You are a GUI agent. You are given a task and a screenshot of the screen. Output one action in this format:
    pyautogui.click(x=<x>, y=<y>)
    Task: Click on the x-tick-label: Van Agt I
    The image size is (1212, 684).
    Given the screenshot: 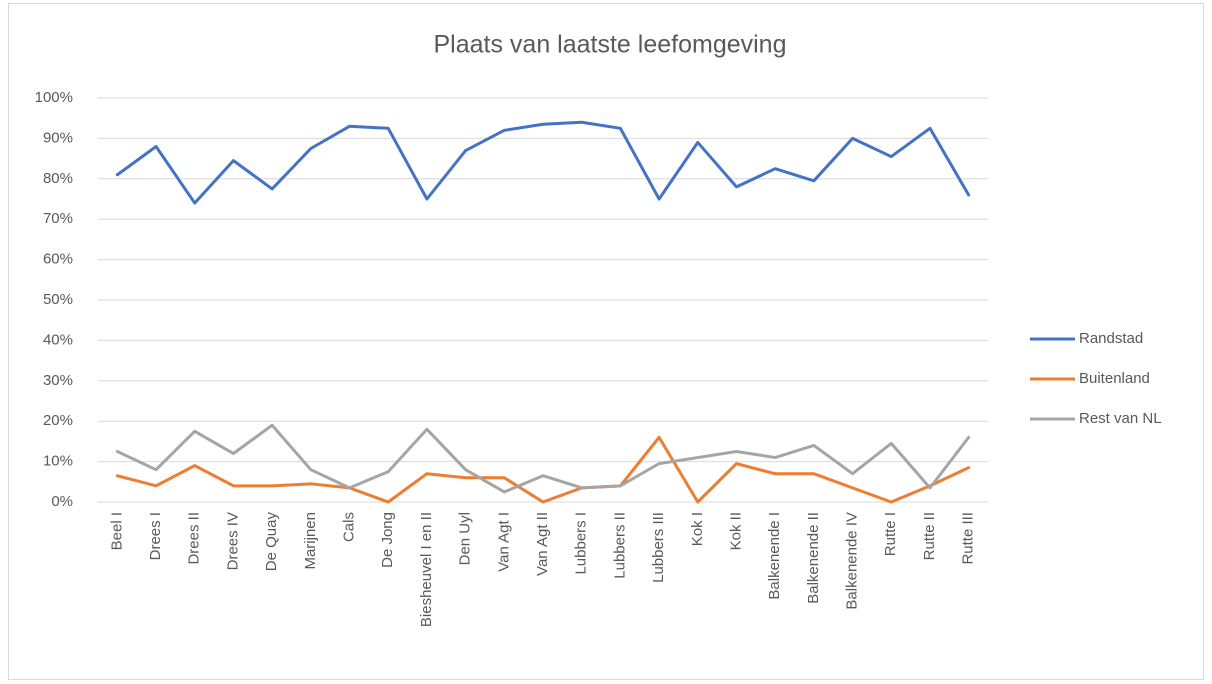 What is the action you would take?
    pyautogui.click(x=503, y=542)
    